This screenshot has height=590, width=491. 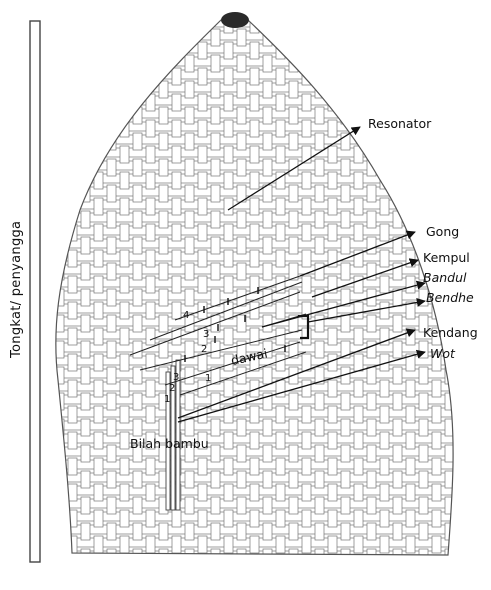 What do you see at coordinates (35, 291) in the screenshot?
I see `support-stick` at bounding box center [35, 291].